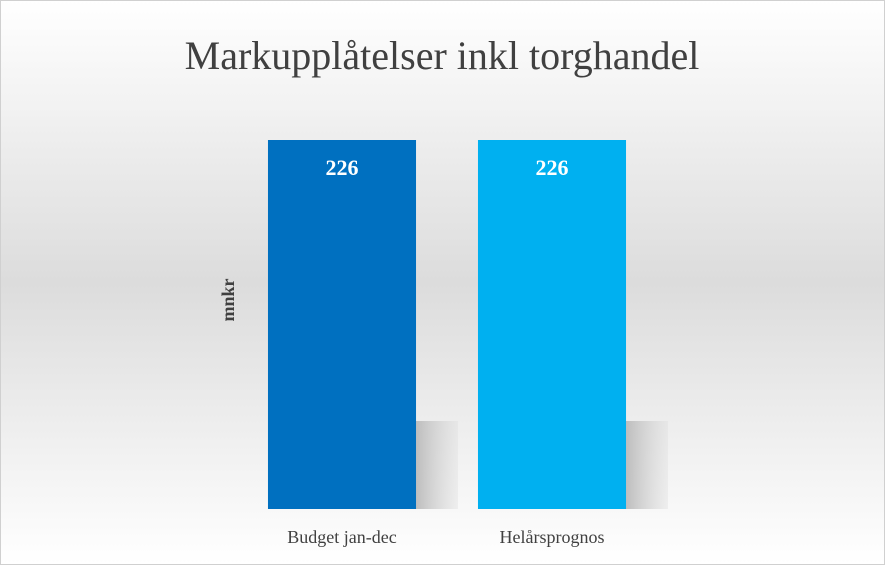  I want to click on chart-title: Markupplåtelser inkl torghandel, so click(442, 55).